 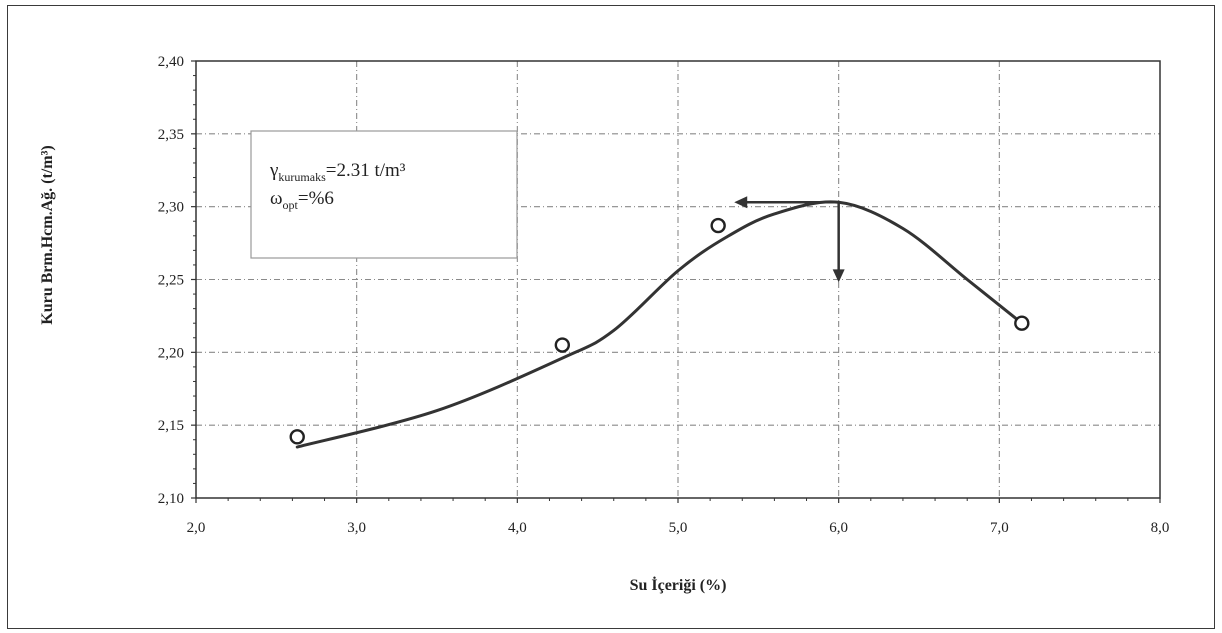 What do you see at coordinates (171, 62) in the screenshot?
I see `y-tick-label: 2,40` at bounding box center [171, 62].